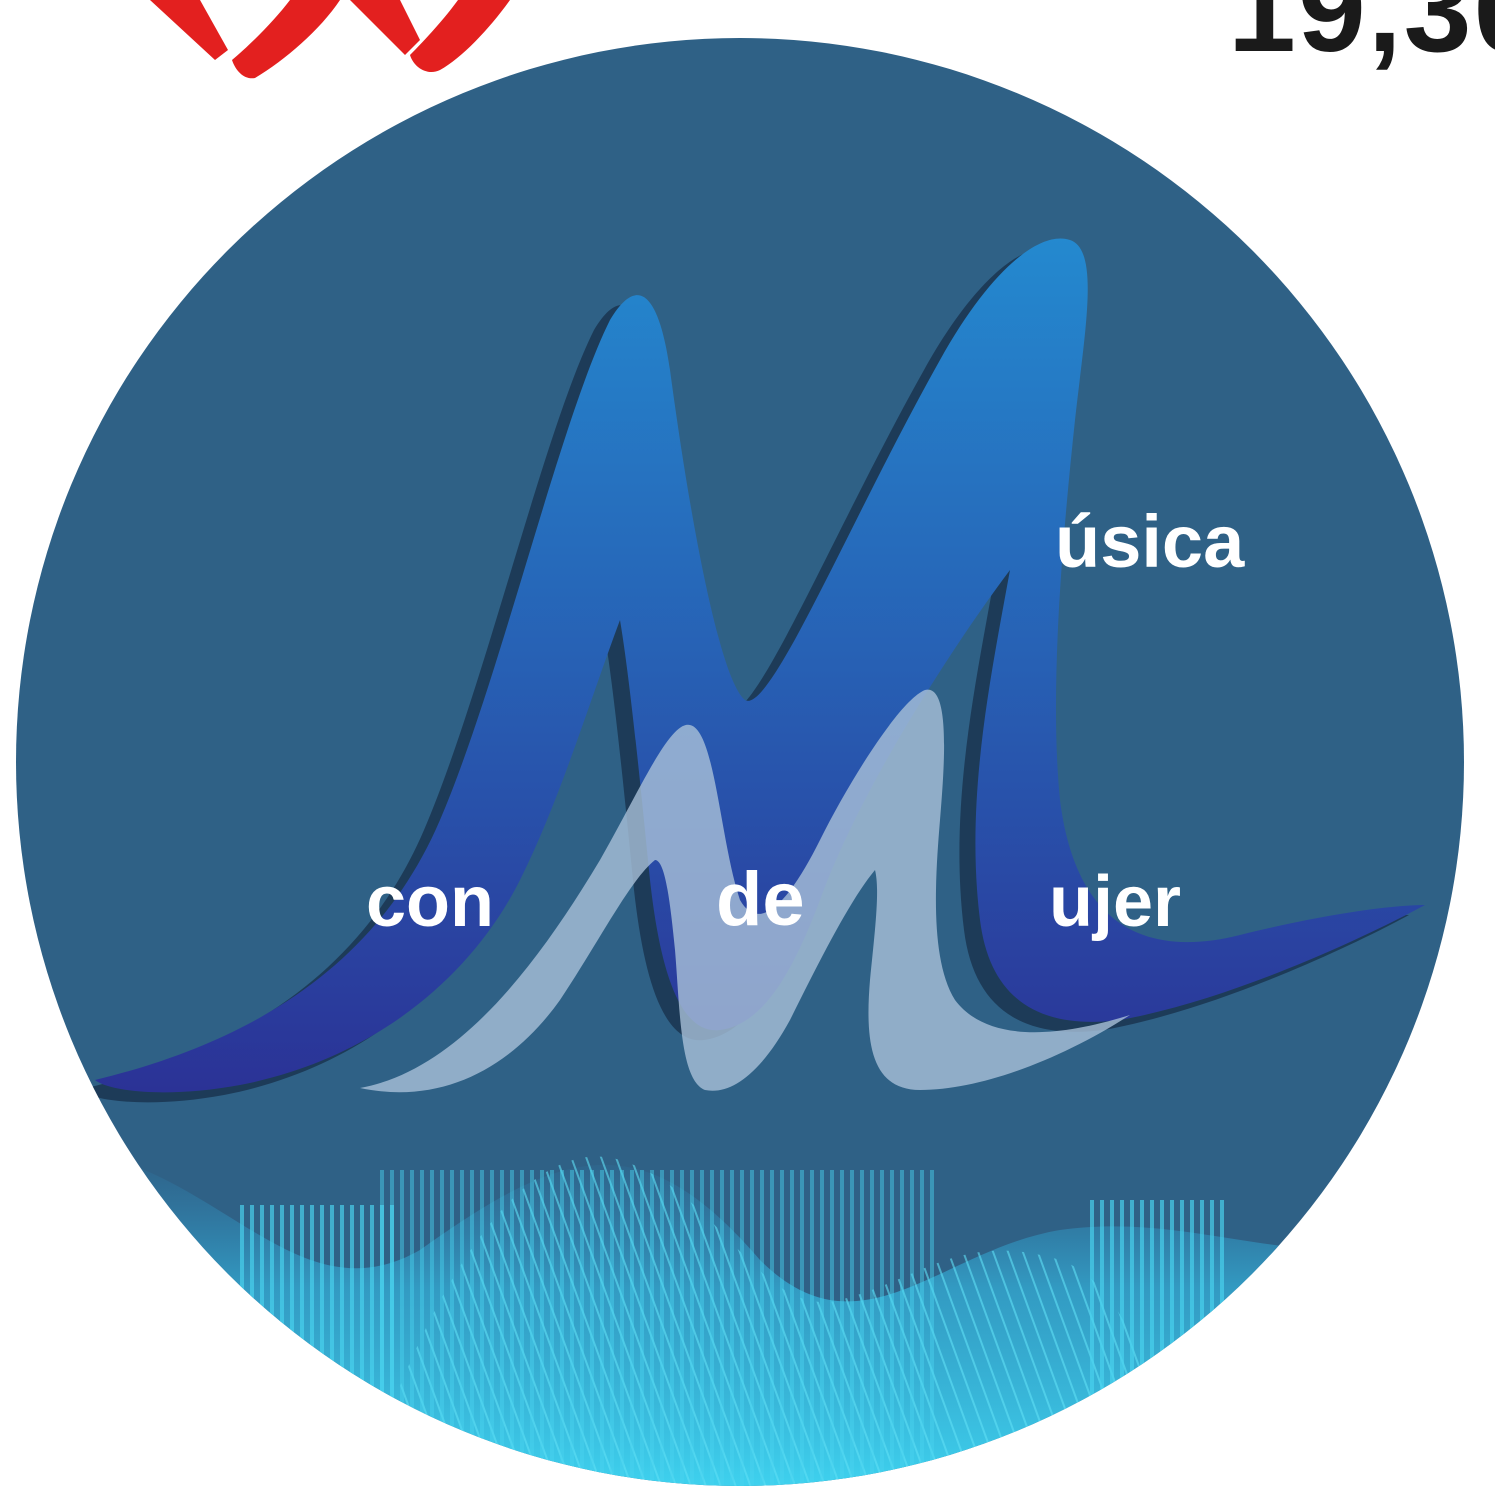  I want to click on equalizer-bars-center, so click(660, 1328).